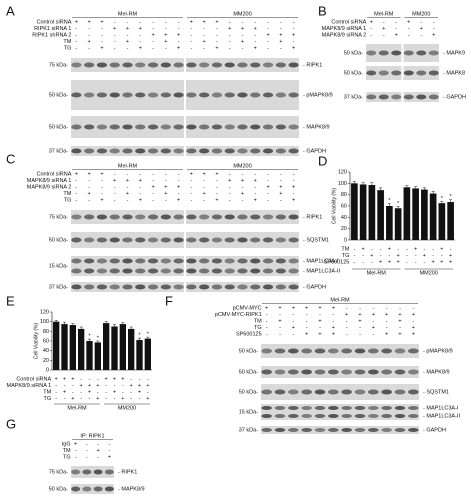 The width and height of the screenshot is (471, 500). Describe the element at coordinates (54, 174) in the screenshot. I see `row-label: Control siRNA` at that location.